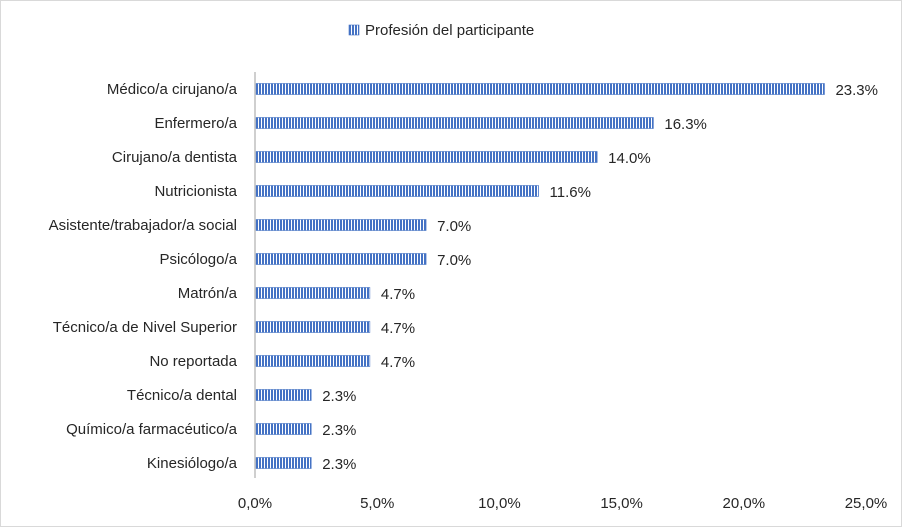 The width and height of the screenshot is (902, 527). What do you see at coordinates (629, 158) in the screenshot?
I see `data-label: 14.0%` at bounding box center [629, 158].